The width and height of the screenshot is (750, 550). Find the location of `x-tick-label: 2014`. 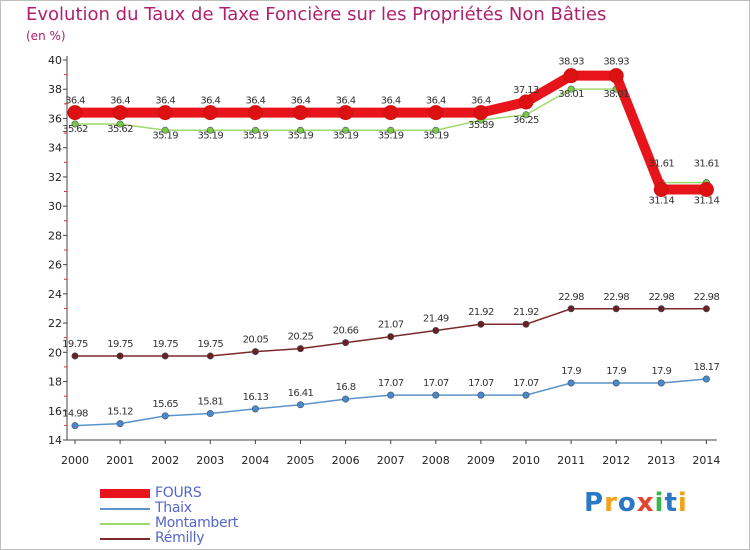

x-tick-label: 2014 is located at coordinates (706, 460).